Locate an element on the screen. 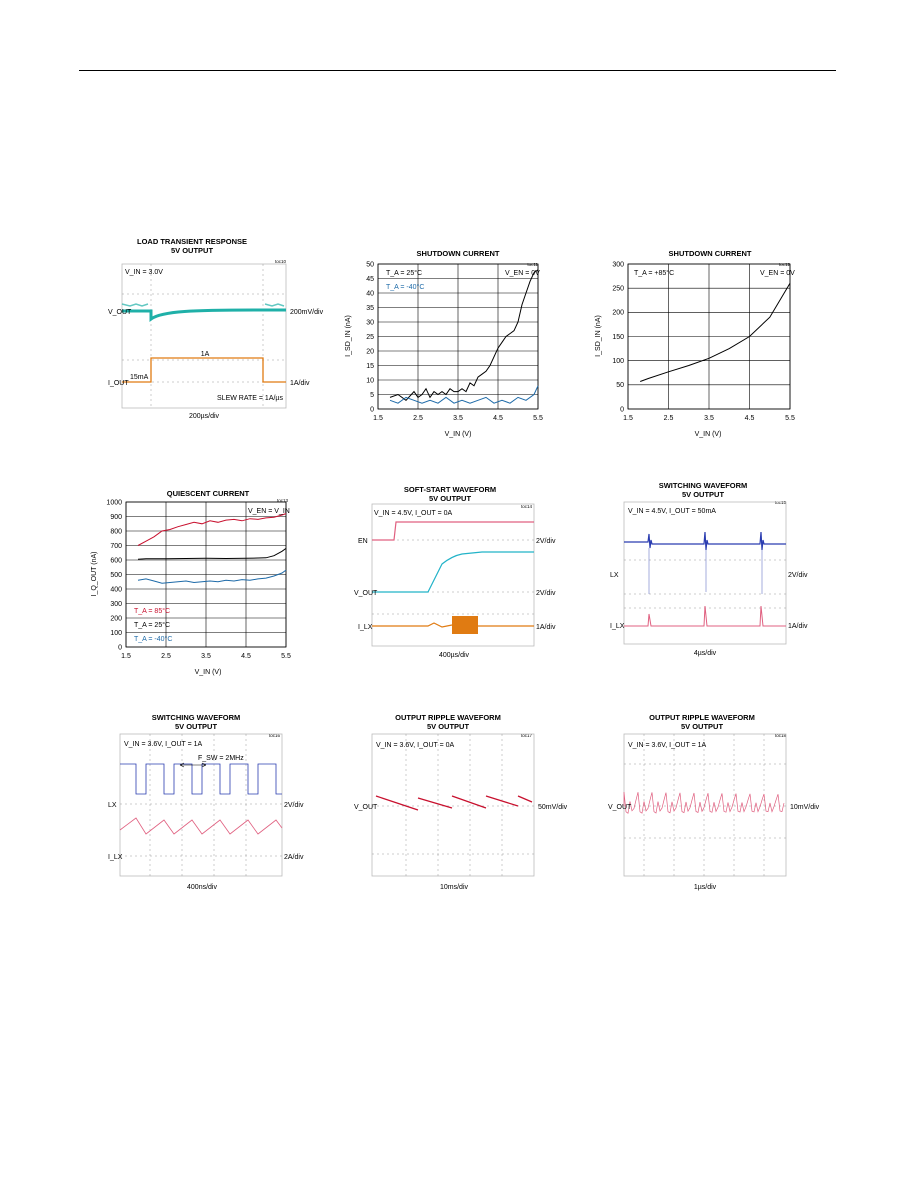 This screenshot has width=918, height=1188. y-tick-label: 30 is located at coordinates (370, 322).